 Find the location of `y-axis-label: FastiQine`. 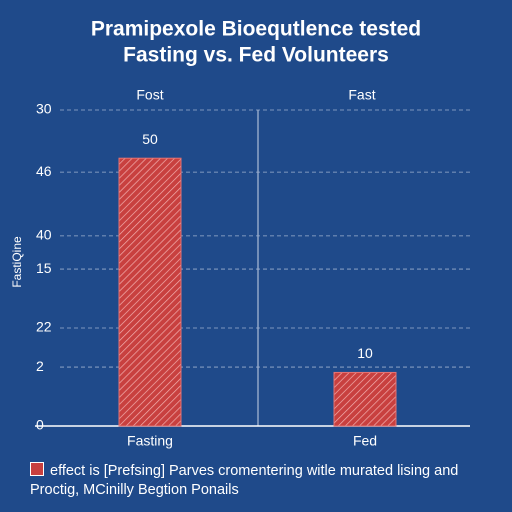

y-axis-label: FastiQine is located at coordinates (17, 262).